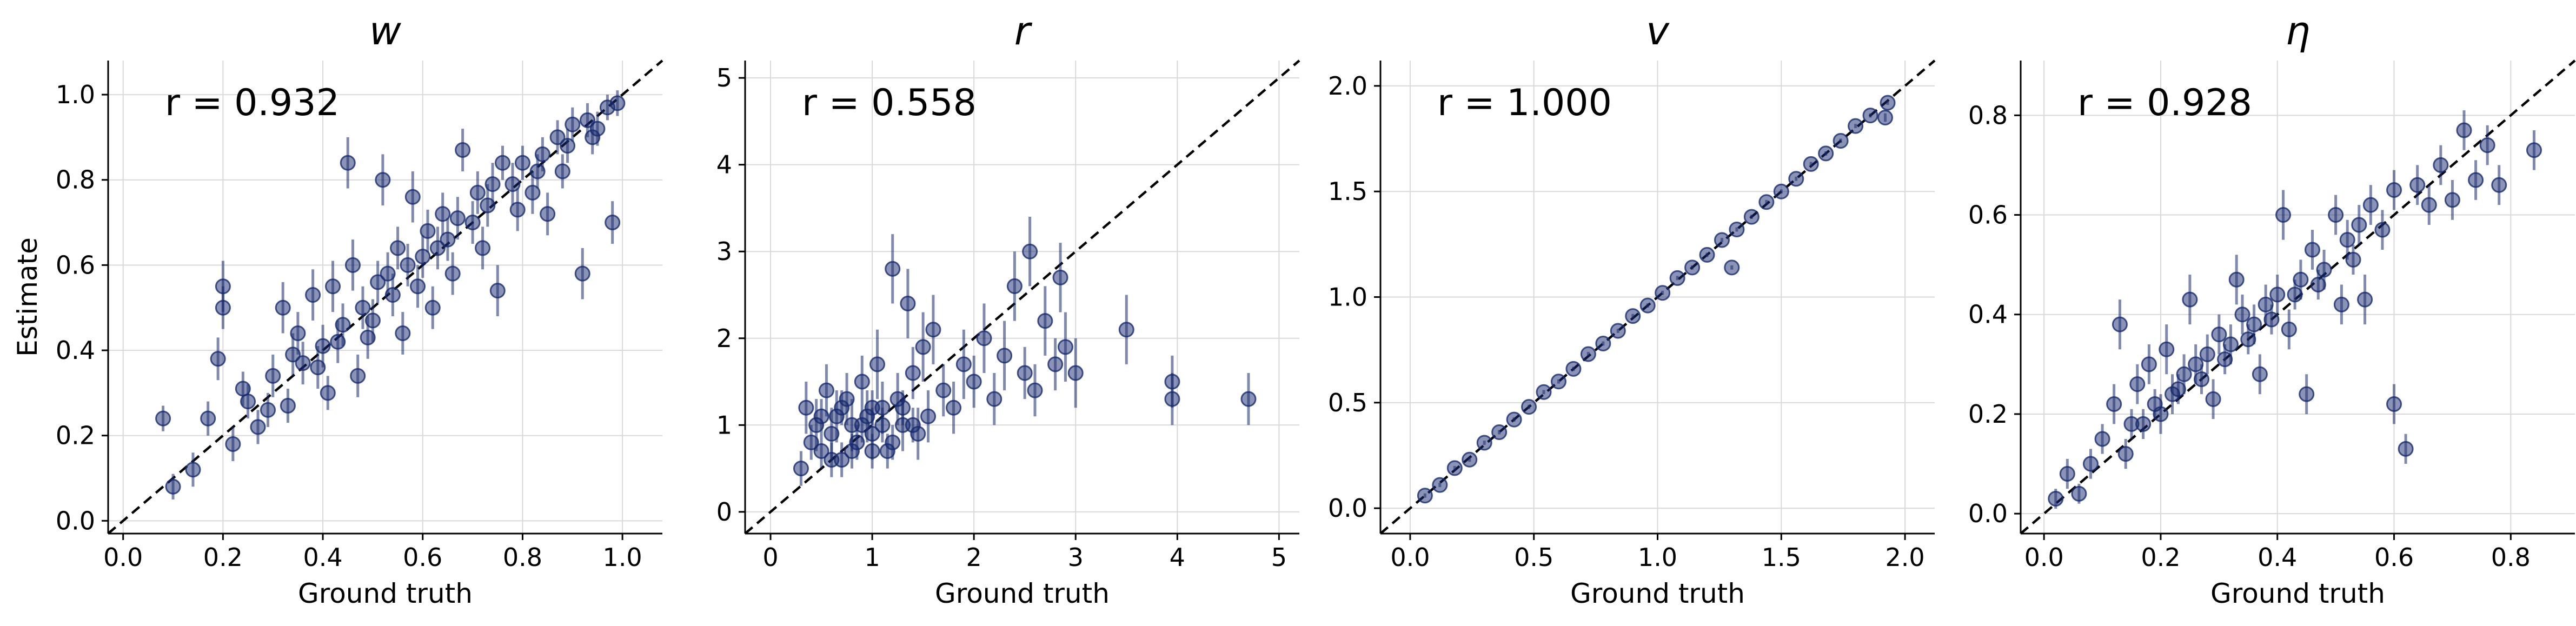 This screenshot has height=626, width=2576. I want to click on x-tick-label: 0.8, so click(522, 557).